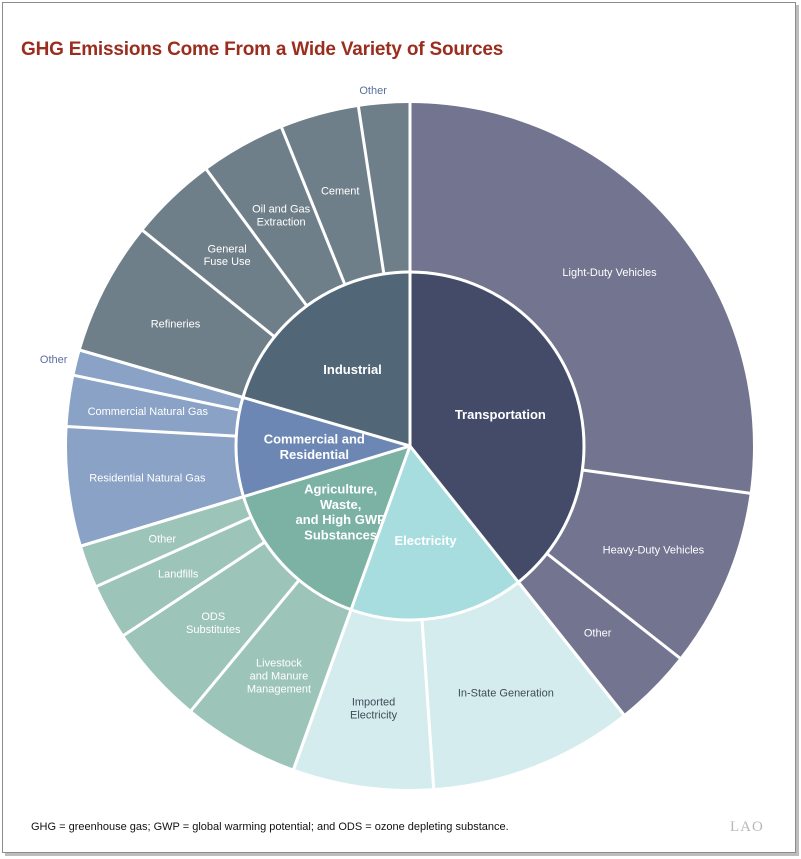 This screenshot has width=801, height=859. What do you see at coordinates (500, 414) in the screenshot?
I see `category-label-transportation: Transportation` at bounding box center [500, 414].